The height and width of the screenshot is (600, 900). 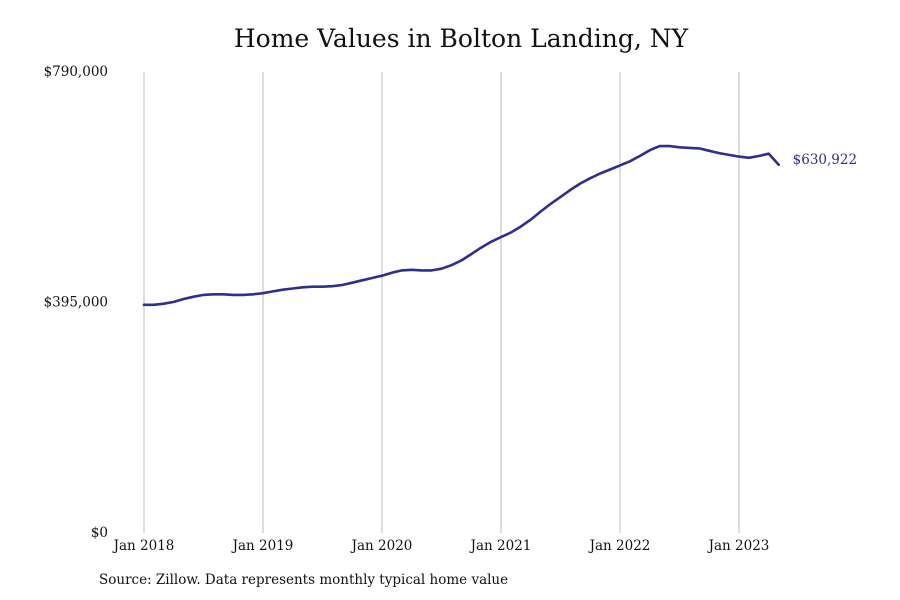 I want to click on x-tick-label: Jan 2019, so click(x=262, y=546).